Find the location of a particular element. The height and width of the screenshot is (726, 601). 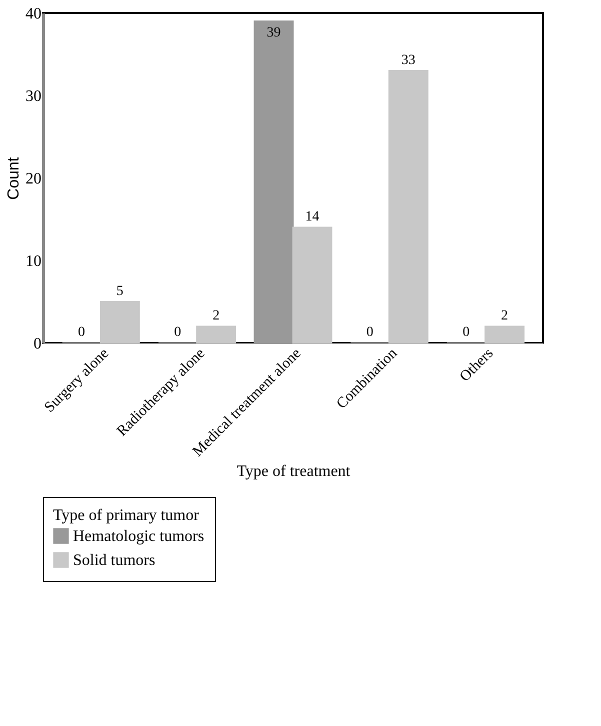

y-tick-label: 0 is located at coordinates (38, 344).